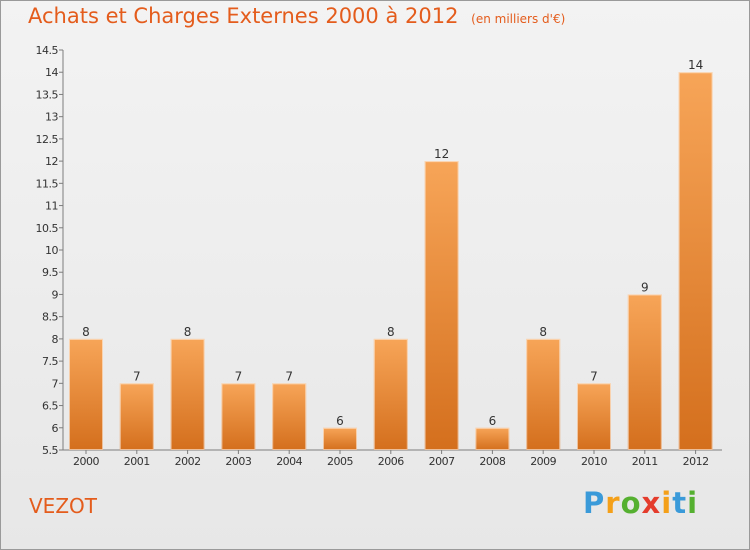  I want to click on y-tick-label: 6.5, so click(50, 406).